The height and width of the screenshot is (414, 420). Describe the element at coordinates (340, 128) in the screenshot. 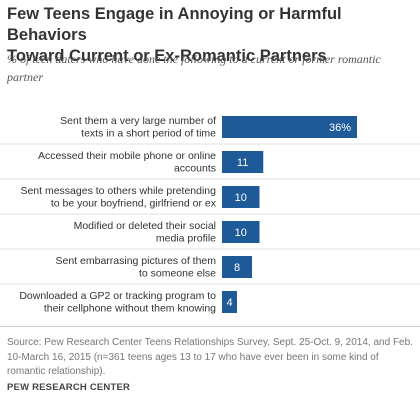

I see `value-label: 36%` at that location.